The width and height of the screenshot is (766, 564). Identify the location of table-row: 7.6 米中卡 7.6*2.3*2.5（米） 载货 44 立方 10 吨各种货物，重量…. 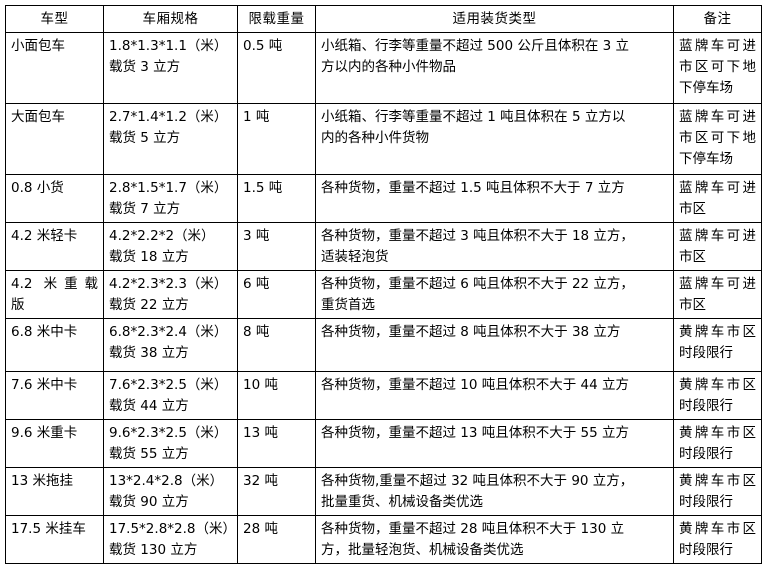
(383, 395).